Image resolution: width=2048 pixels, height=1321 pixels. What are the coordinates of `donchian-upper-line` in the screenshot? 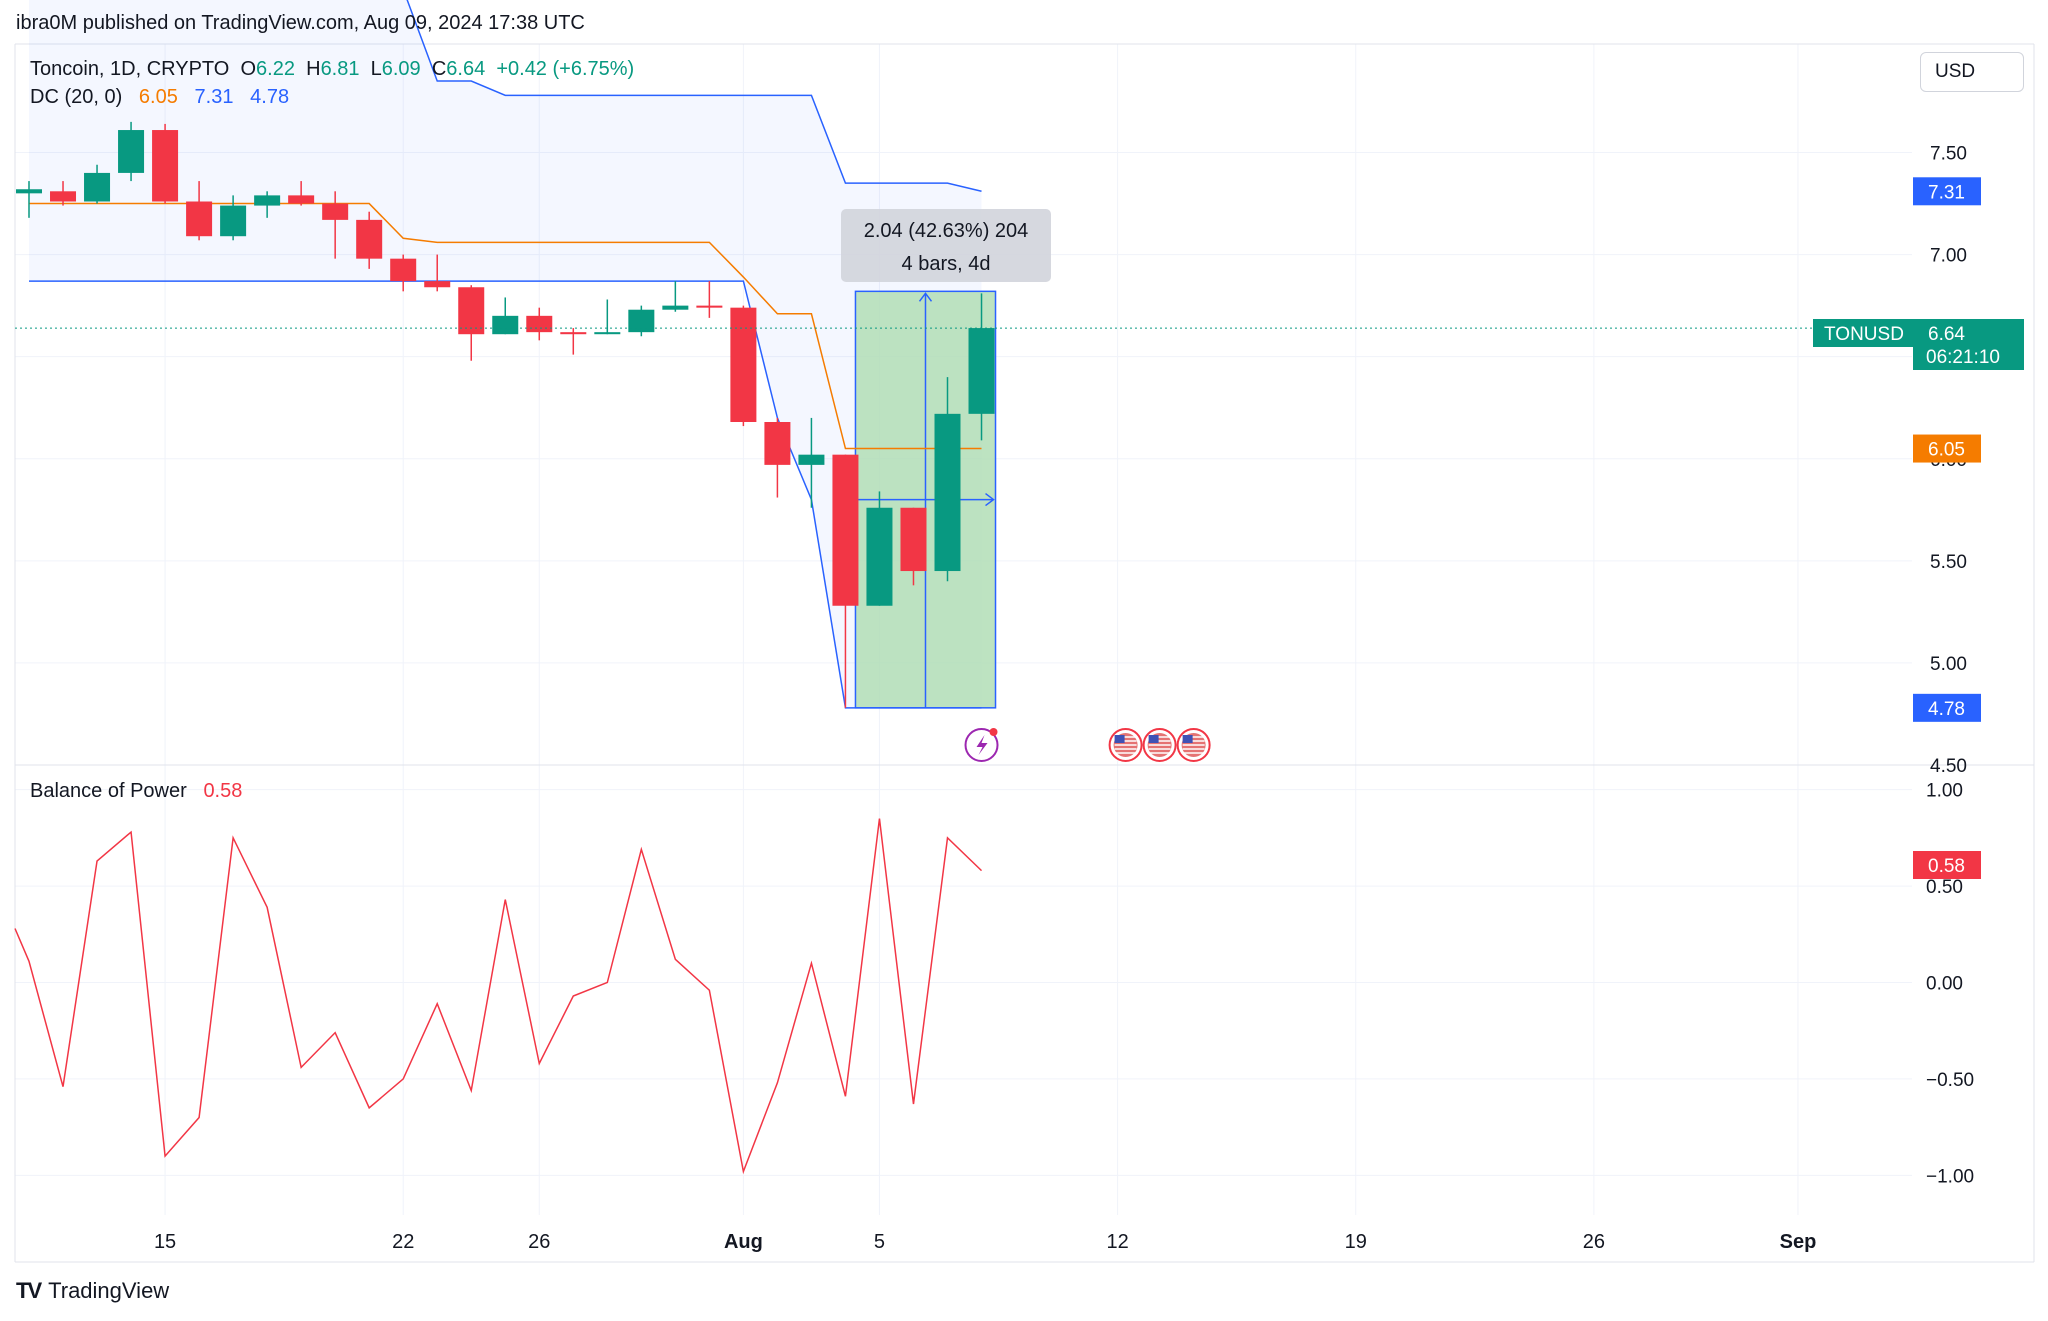 It's located at (694, 96).